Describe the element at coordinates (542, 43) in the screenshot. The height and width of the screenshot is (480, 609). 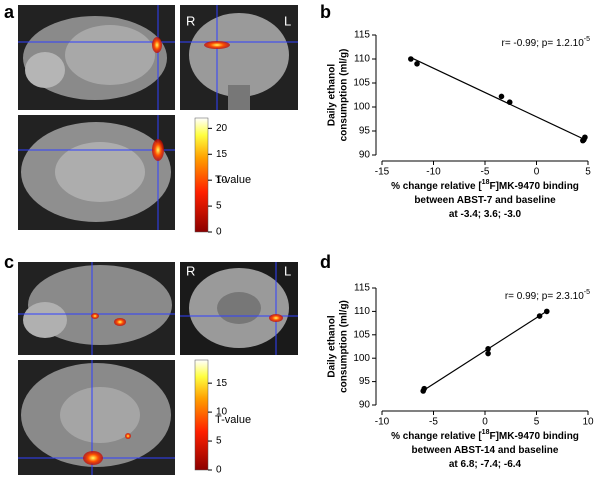
I see `annotation-text: r= -0.99; p= 1.2.10` at that location.